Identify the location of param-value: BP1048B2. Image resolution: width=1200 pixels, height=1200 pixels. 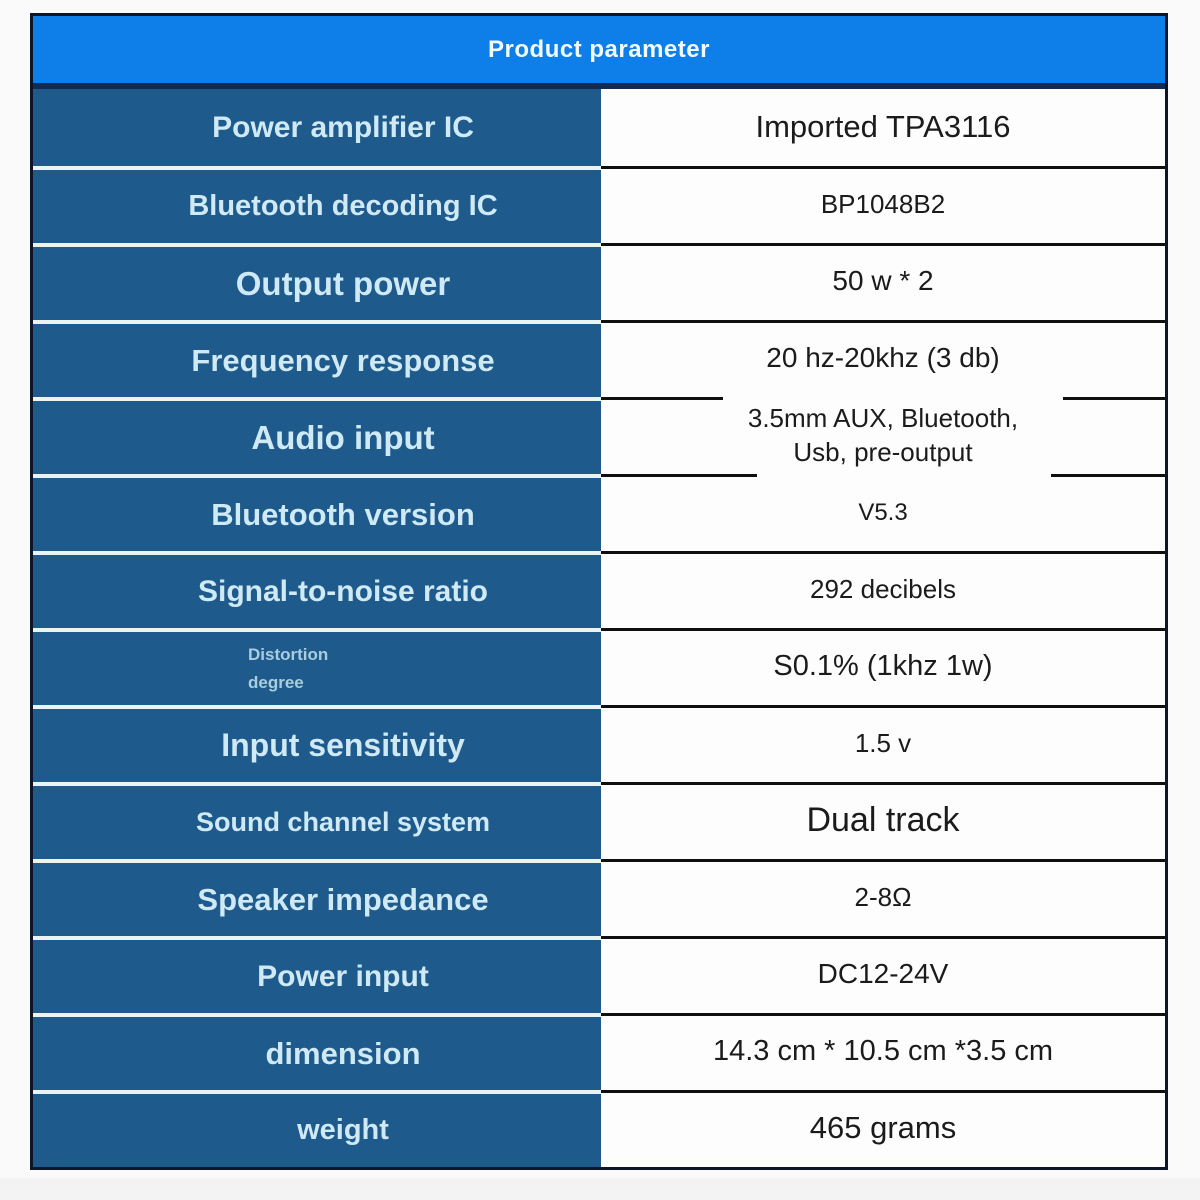
(883, 203).